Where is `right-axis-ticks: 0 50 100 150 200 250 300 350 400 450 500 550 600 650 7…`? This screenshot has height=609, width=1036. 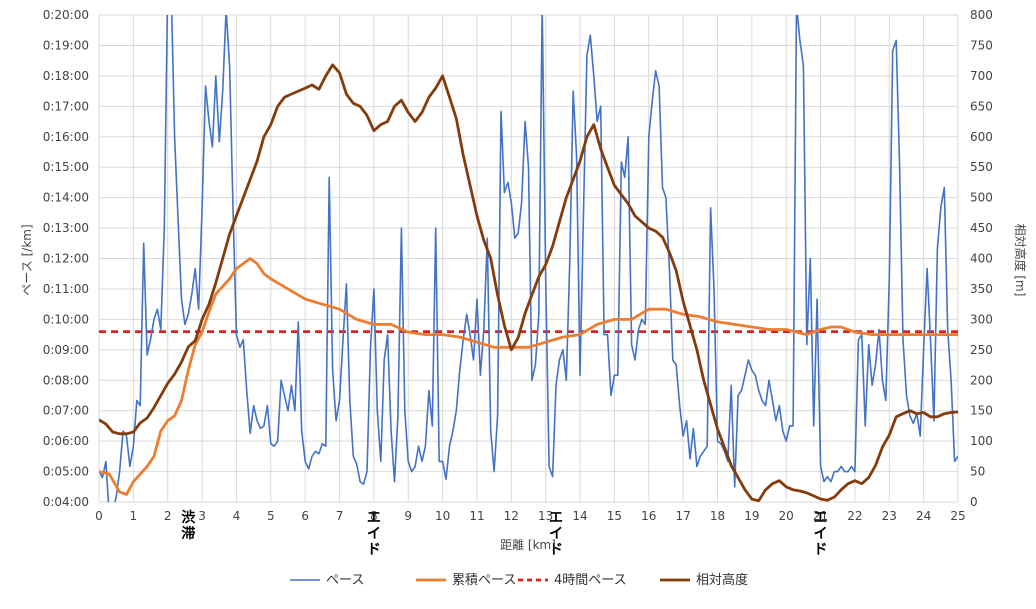 right-axis-ticks: 0 50 100 150 200 250 300 350 400 450 500 550 600 650 7… is located at coordinates (981, 258).